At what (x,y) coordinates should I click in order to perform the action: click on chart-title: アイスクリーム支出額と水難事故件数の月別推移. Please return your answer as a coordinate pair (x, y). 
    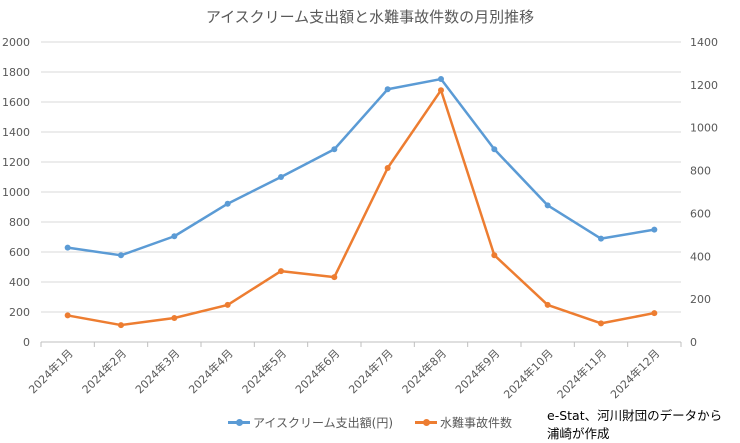
    Looking at the image, I should click on (370, 17).